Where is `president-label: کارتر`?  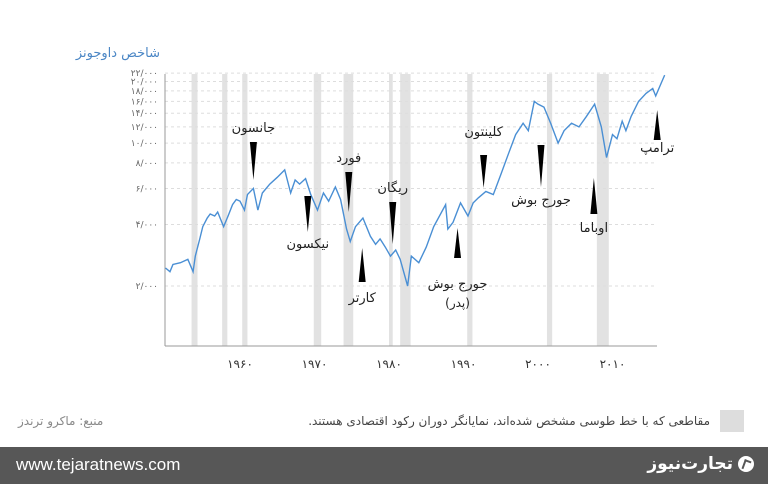
president-label: کارتر is located at coordinates (362, 298).